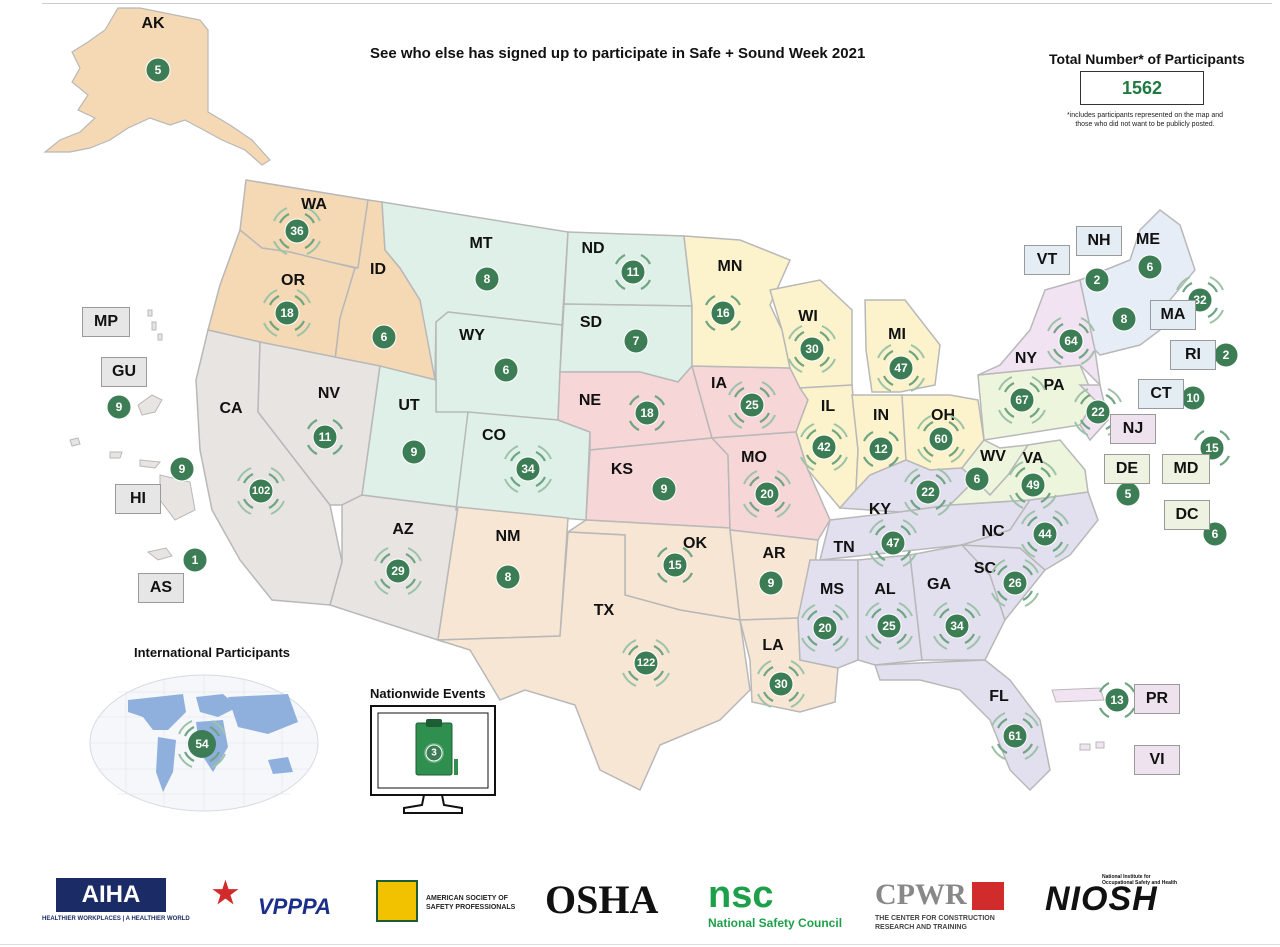 Image resolution: width=1280 pixels, height=947 pixels. What do you see at coordinates (1032, 458) in the screenshot?
I see `state-label-va: VA` at bounding box center [1032, 458].